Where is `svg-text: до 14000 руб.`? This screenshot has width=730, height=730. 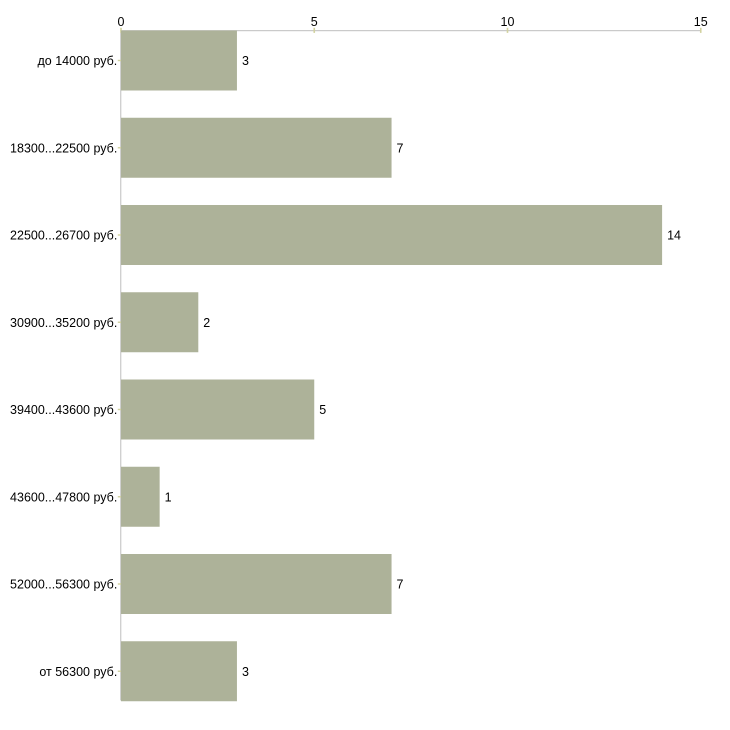 svg-text: до 14000 руб. is located at coordinates (78, 61).